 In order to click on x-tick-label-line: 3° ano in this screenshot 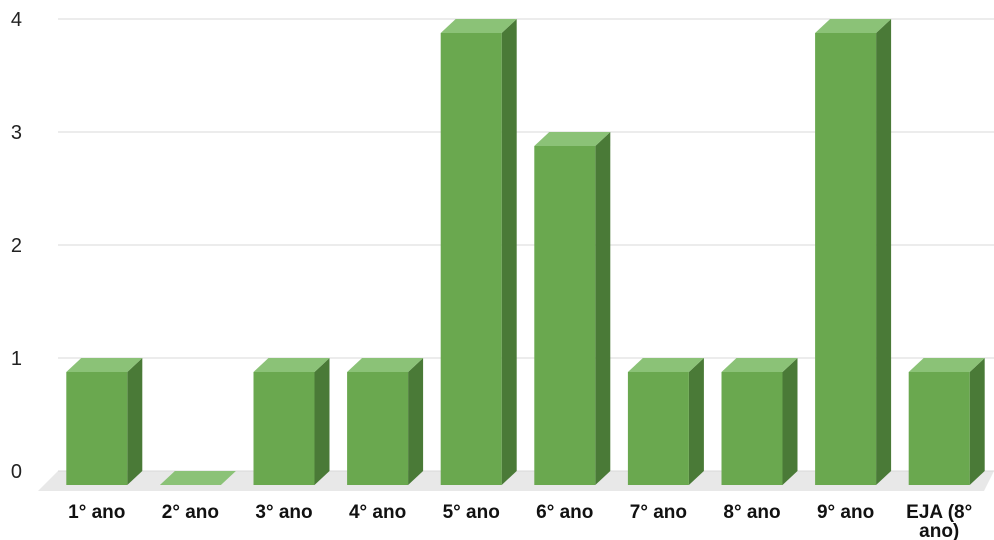, I will do `click(283, 512)`.